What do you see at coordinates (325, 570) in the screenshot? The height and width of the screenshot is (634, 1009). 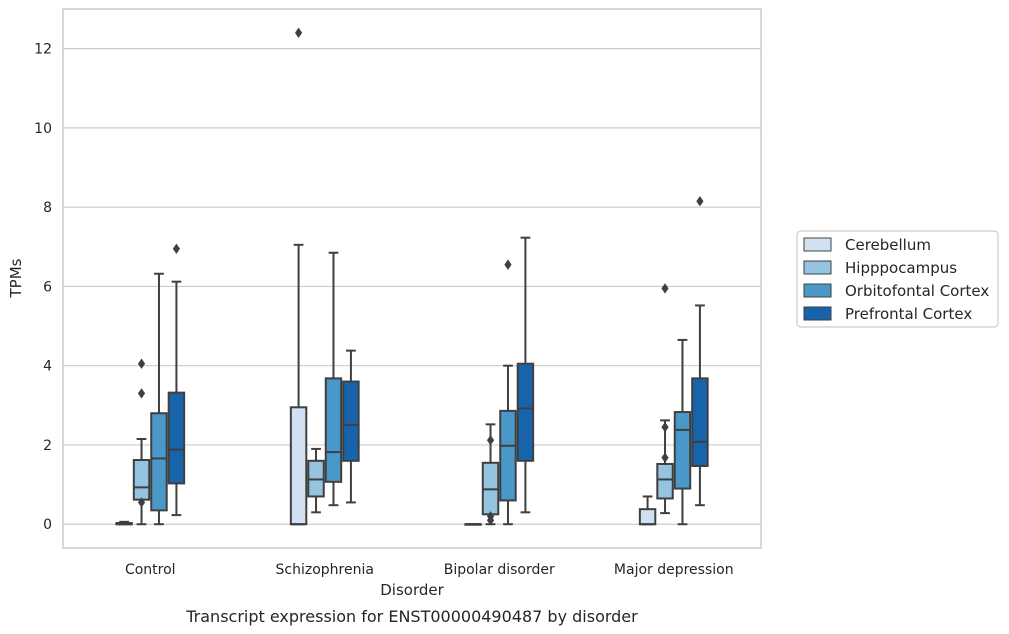 I see `x-tick-label: Schizophrenia` at bounding box center [325, 570].